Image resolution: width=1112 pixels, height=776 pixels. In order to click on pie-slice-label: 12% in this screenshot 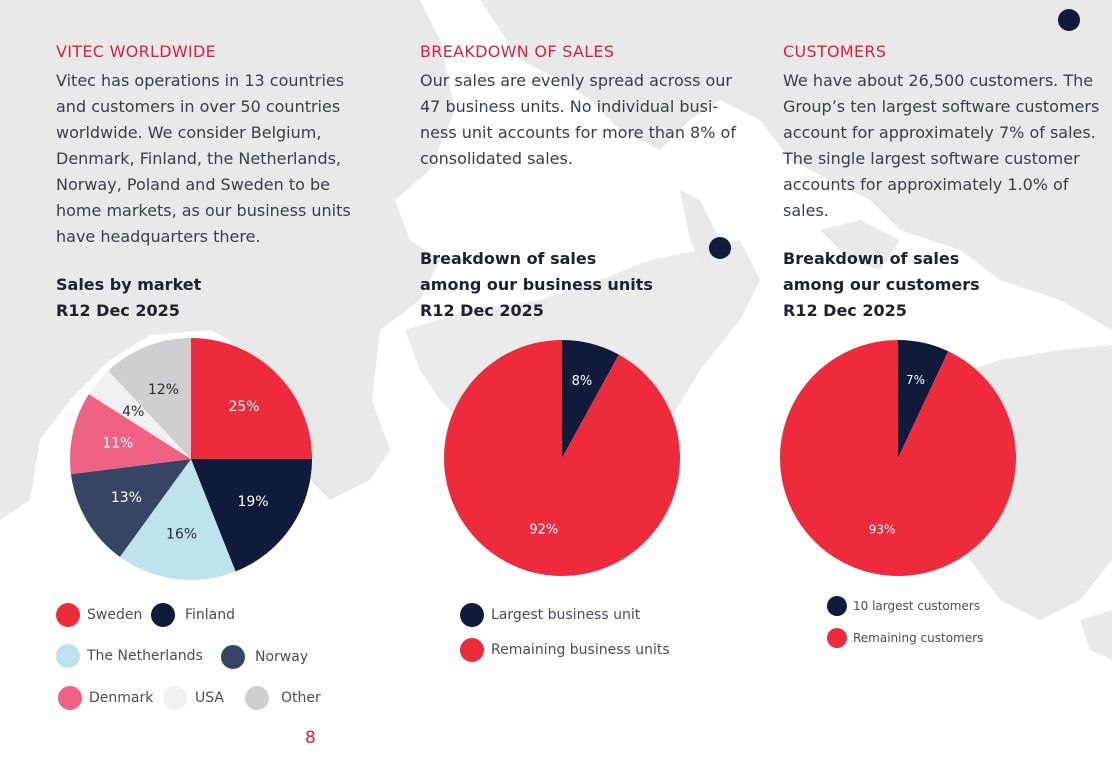, I will do `click(163, 390)`.